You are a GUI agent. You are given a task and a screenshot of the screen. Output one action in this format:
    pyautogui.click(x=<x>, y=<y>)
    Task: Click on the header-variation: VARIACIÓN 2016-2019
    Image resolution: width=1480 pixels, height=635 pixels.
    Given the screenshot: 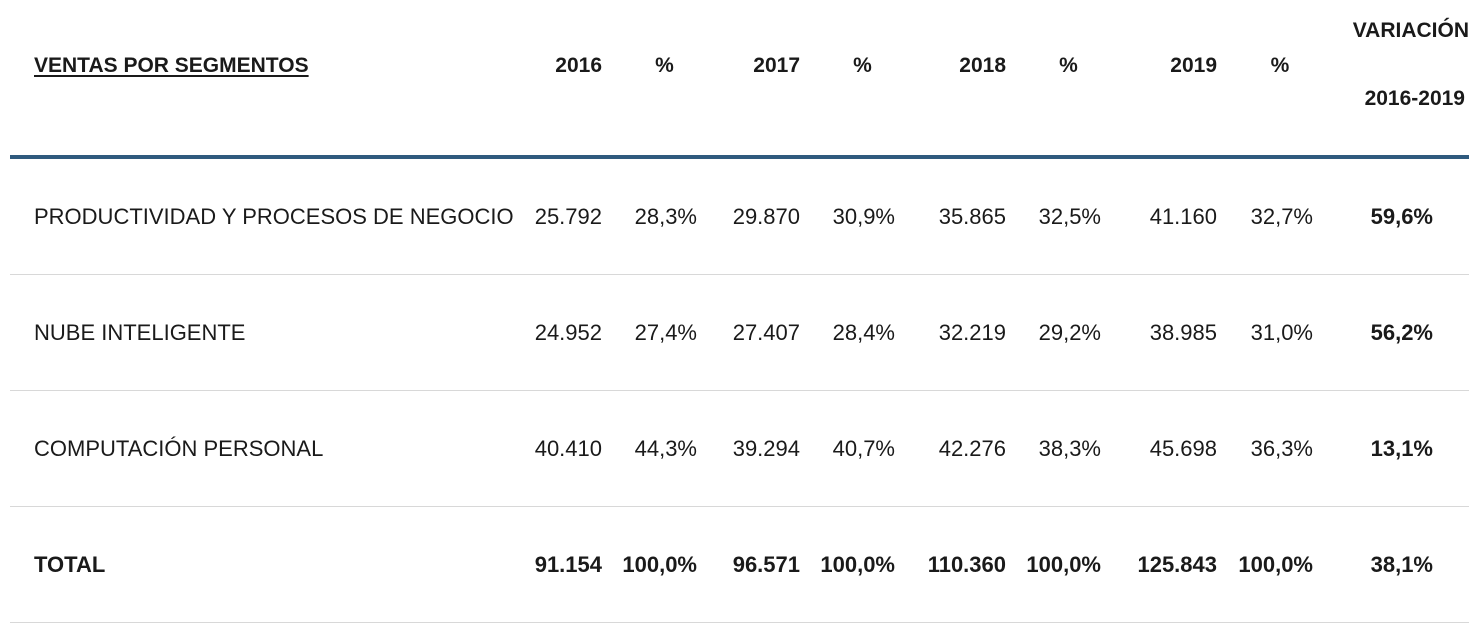 What is the action you would take?
    pyautogui.click(x=1391, y=66)
    